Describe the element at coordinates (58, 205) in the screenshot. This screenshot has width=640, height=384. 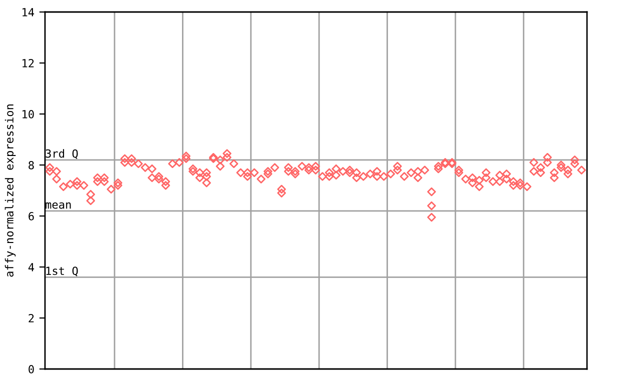
I see `ref-line-label: mean` at that location.